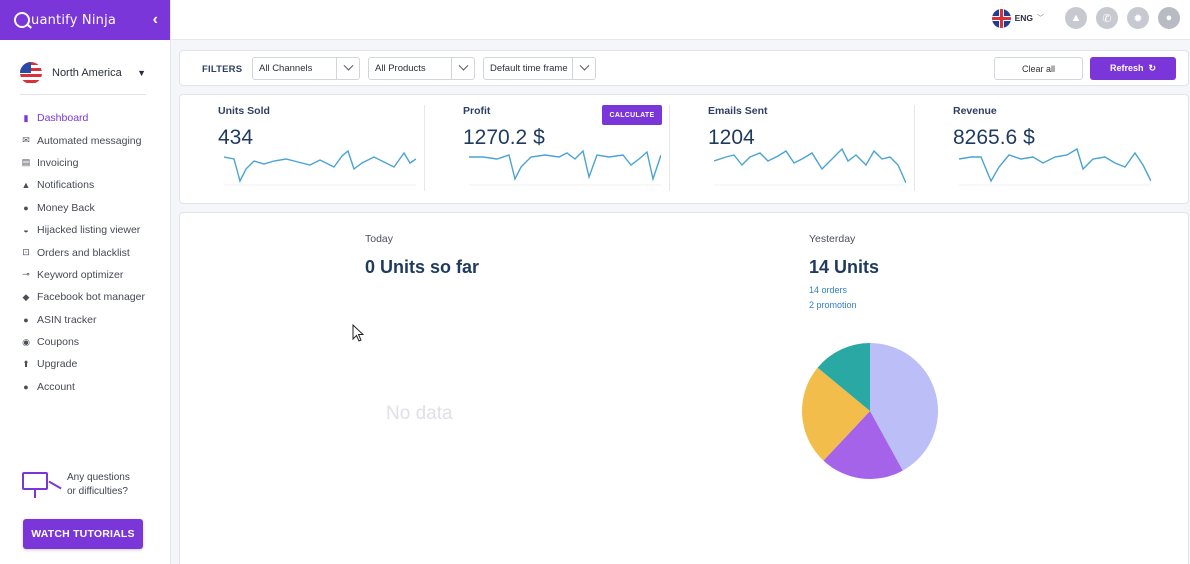 The height and width of the screenshot is (564, 1190). I want to click on caret-down-icon: ▼, so click(141, 73).